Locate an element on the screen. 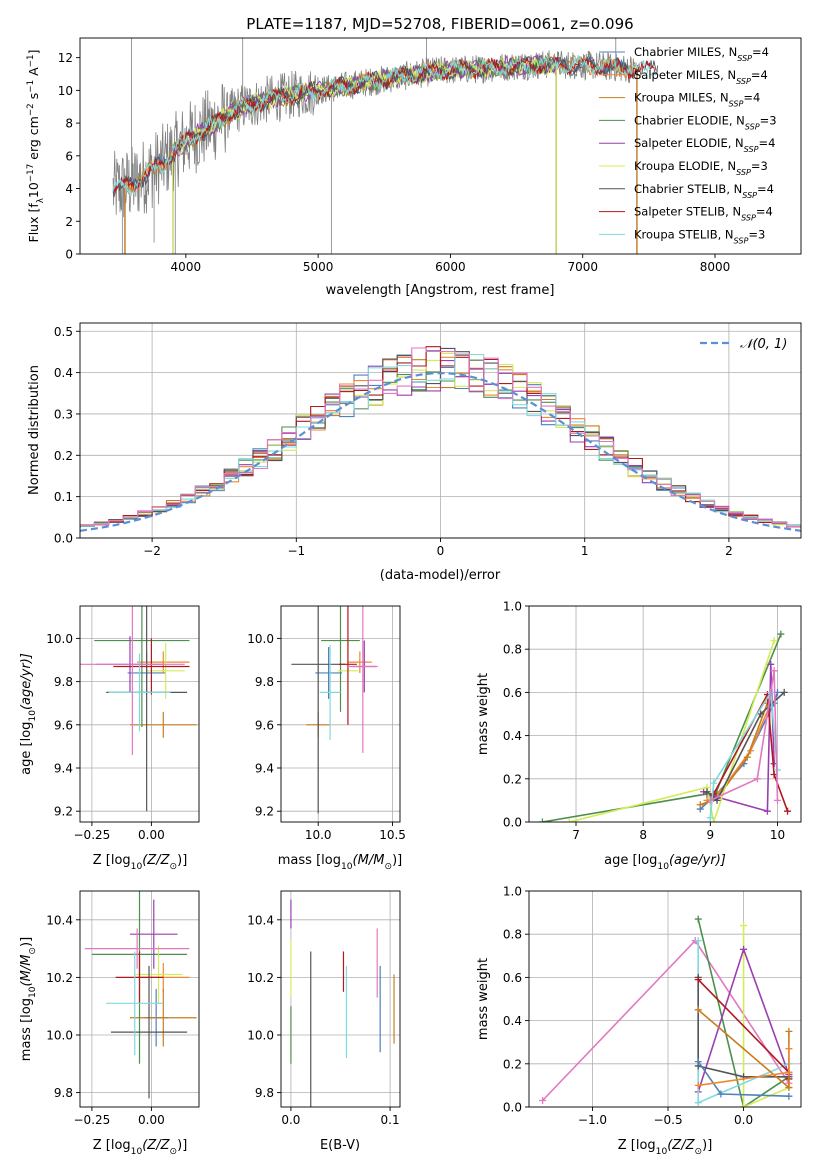 Image resolution: width=819 pixels, height=1170 pixels. model-spectrum is located at coordinates (385, 124).